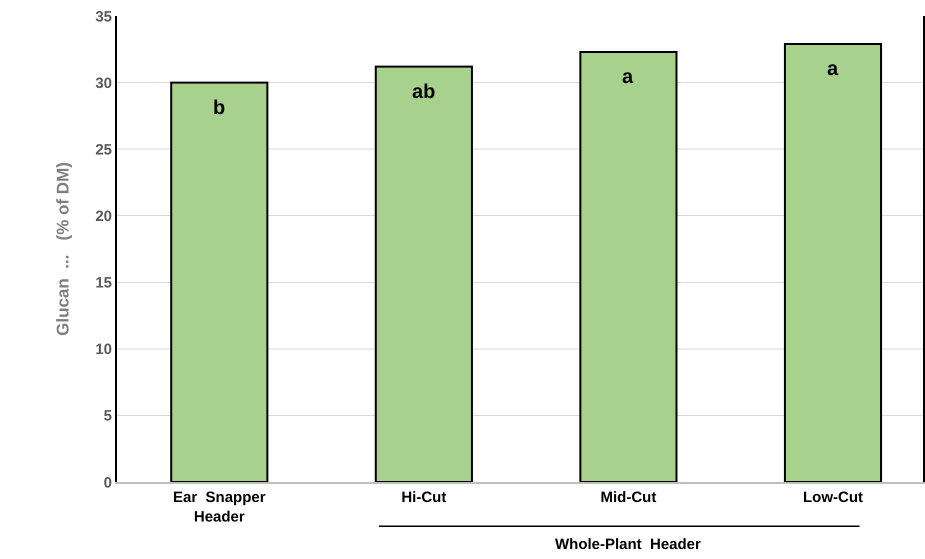 This screenshot has width=925, height=559. What do you see at coordinates (628, 497) in the screenshot?
I see `x-tick-label: Mid-Cut` at bounding box center [628, 497].